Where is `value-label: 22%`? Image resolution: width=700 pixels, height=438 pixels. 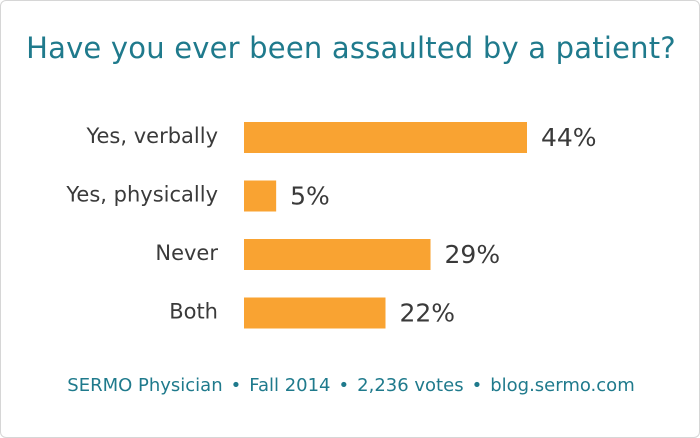
value-label: 22% is located at coordinates (428, 313).